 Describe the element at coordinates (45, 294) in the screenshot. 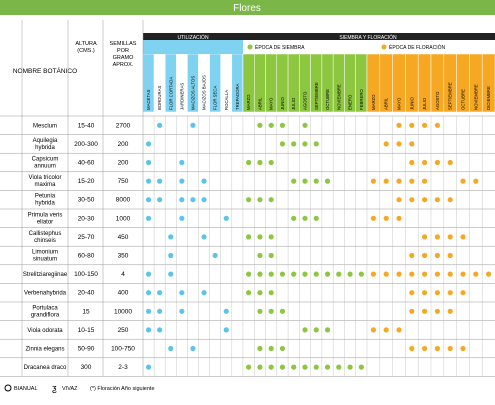

I see `name: Verbenahybrida` at that location.